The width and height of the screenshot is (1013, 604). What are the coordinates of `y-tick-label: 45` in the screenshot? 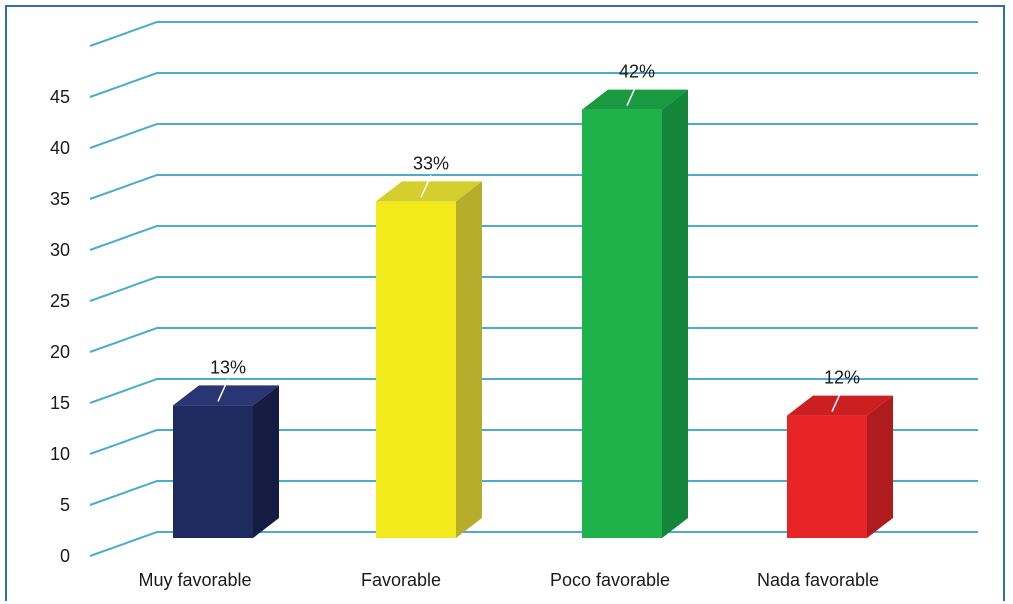 It's located at (60, 97).